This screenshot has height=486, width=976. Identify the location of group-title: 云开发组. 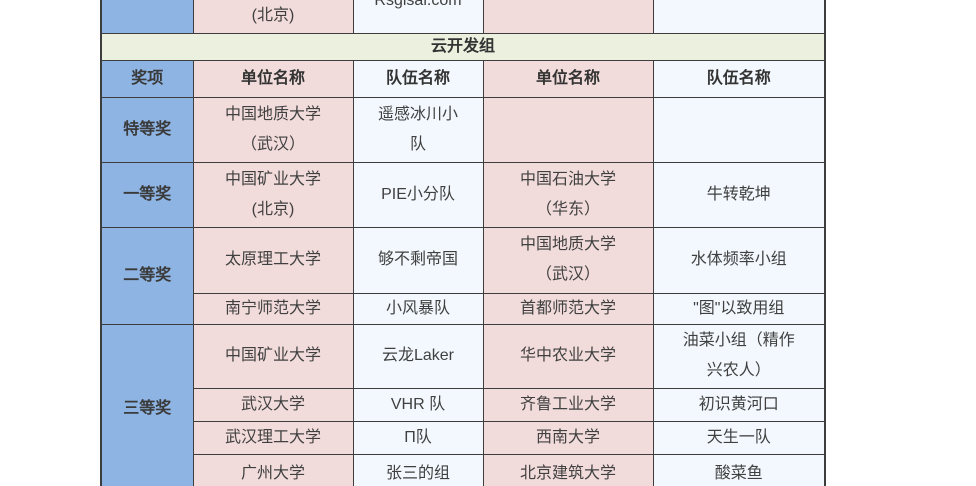
(463, 46).